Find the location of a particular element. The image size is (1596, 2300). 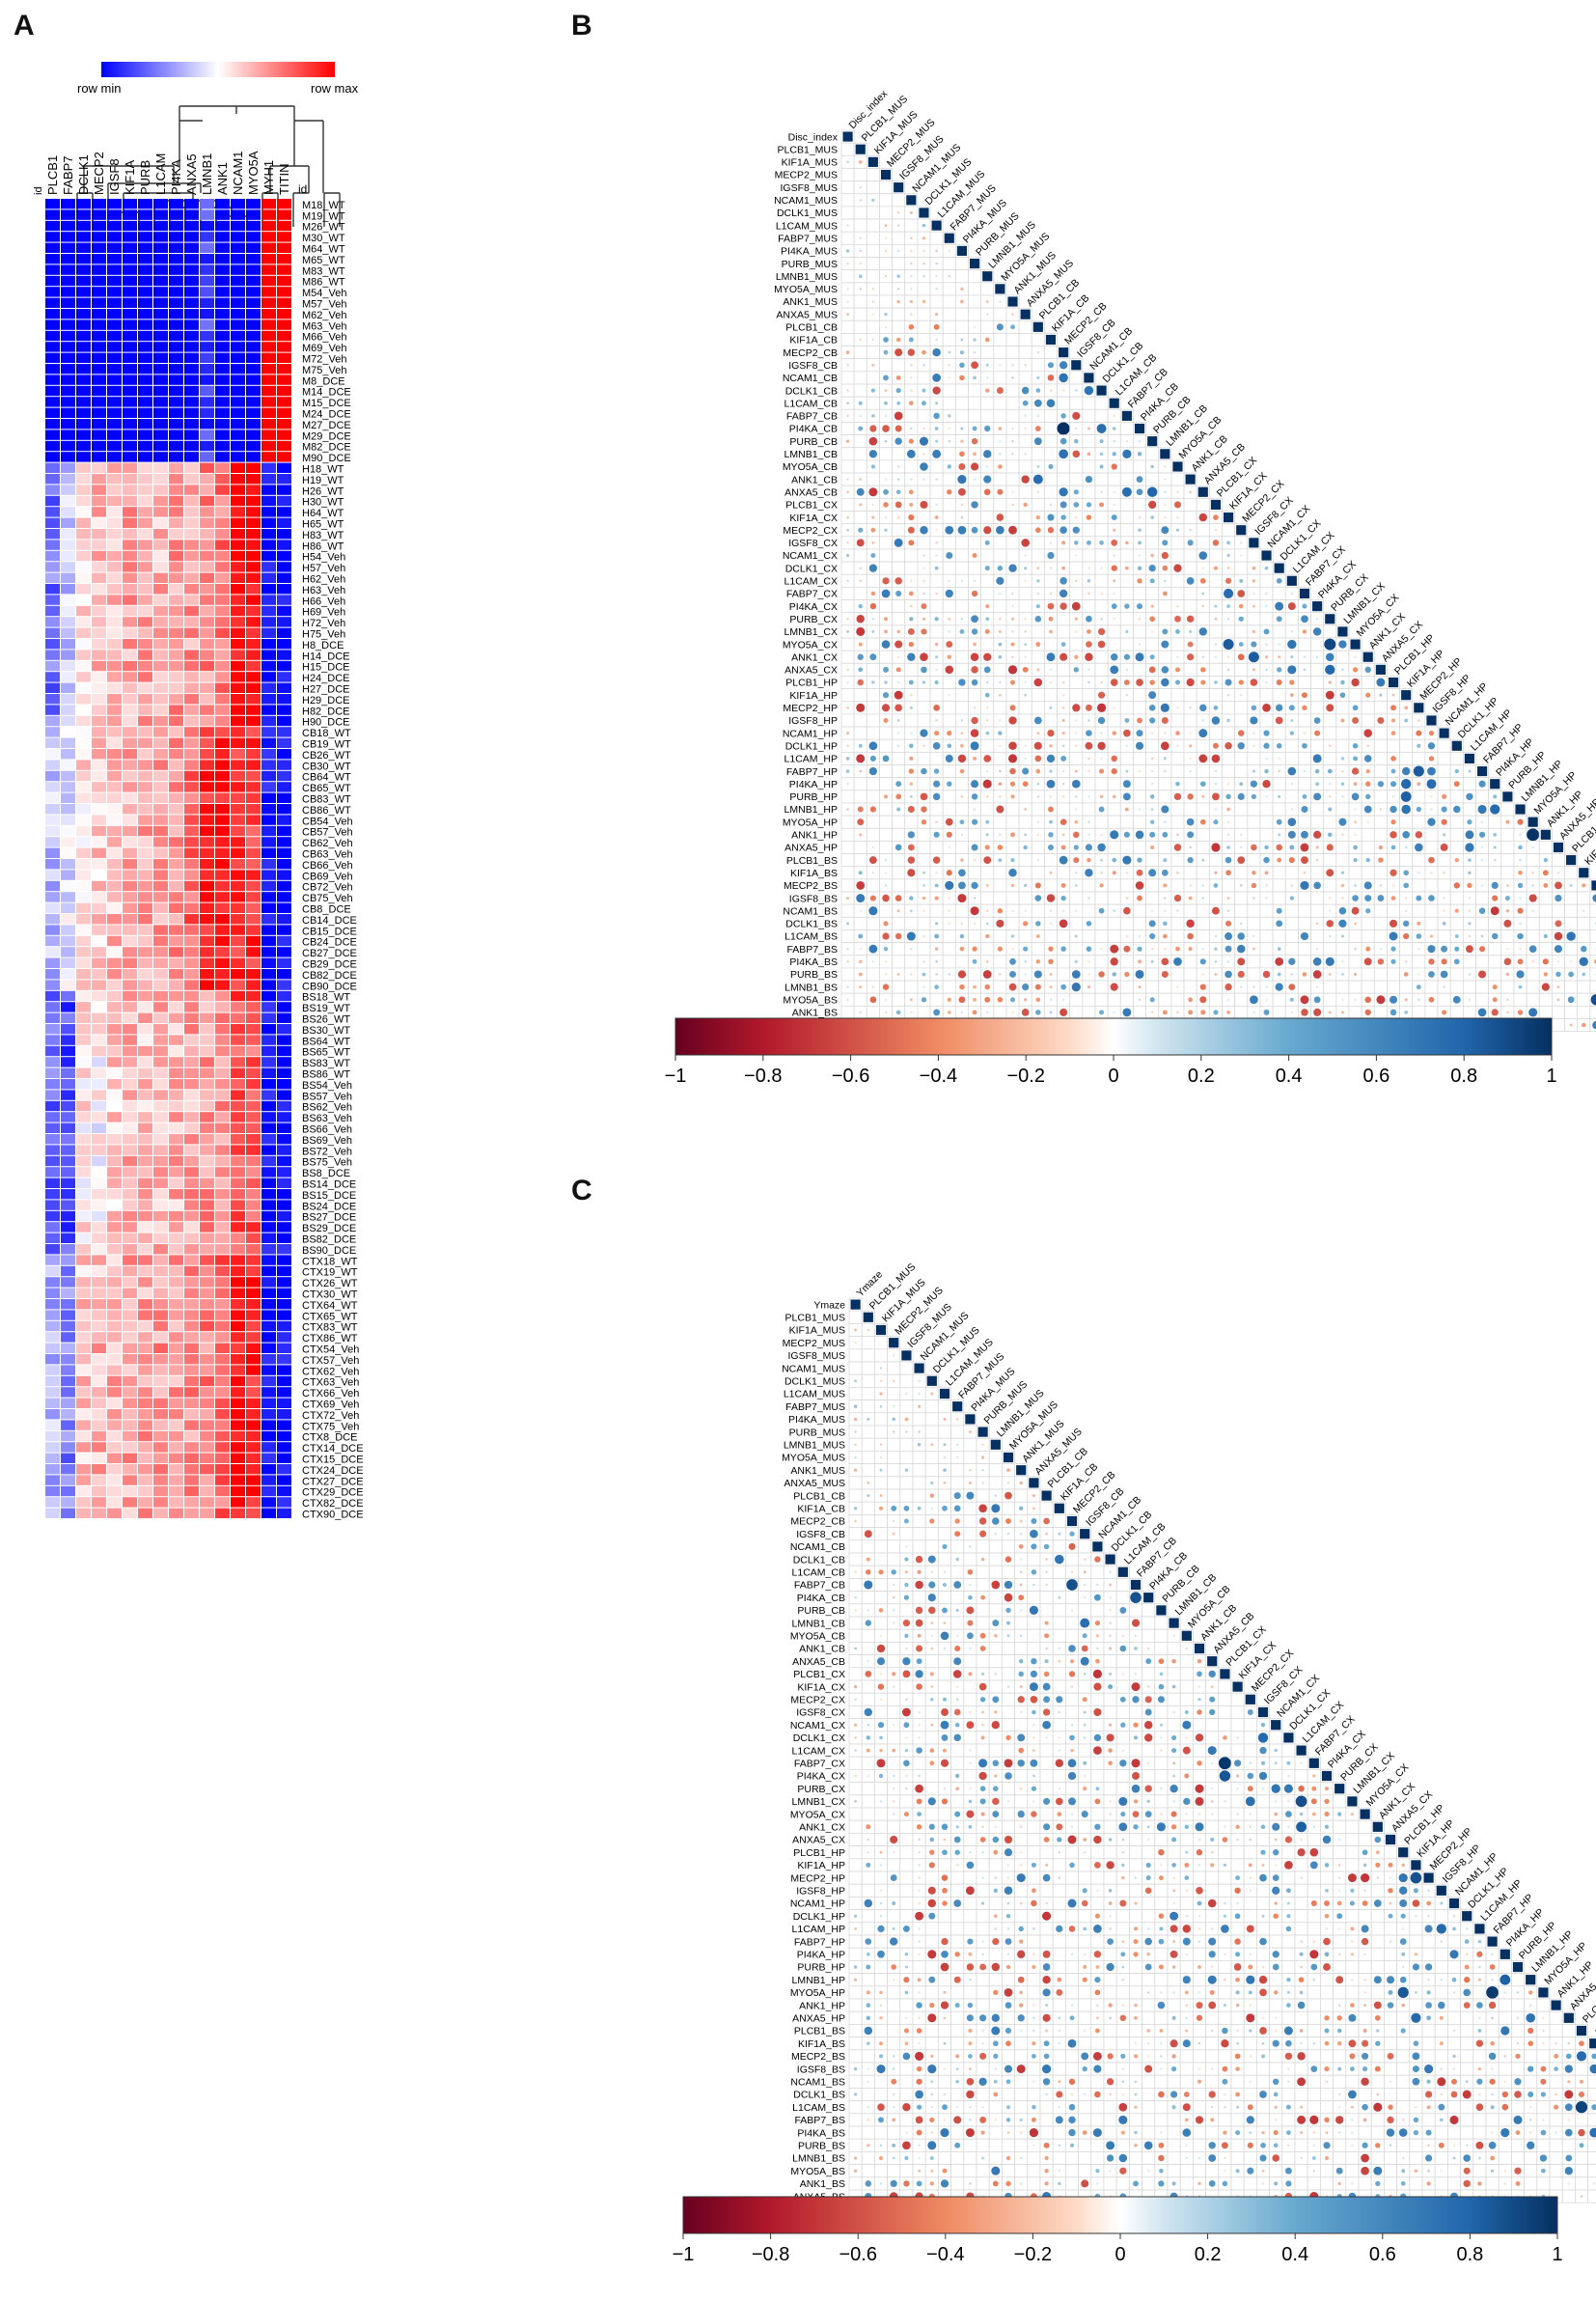

row-label: M8_DCE is located at coordinates (324, 381).